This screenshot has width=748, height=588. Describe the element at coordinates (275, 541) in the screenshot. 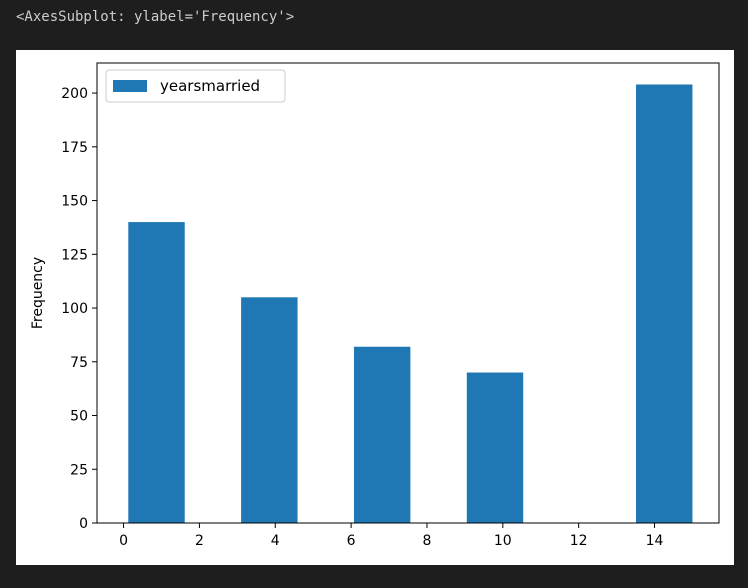

I see `x-tick-label: 4` at that location.